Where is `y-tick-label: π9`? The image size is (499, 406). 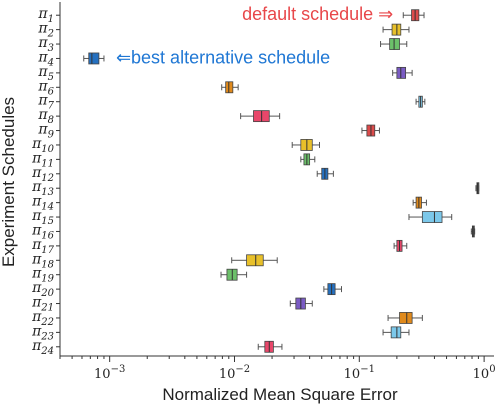
y-tick-label: π9 is located at coordinates (45, 131).